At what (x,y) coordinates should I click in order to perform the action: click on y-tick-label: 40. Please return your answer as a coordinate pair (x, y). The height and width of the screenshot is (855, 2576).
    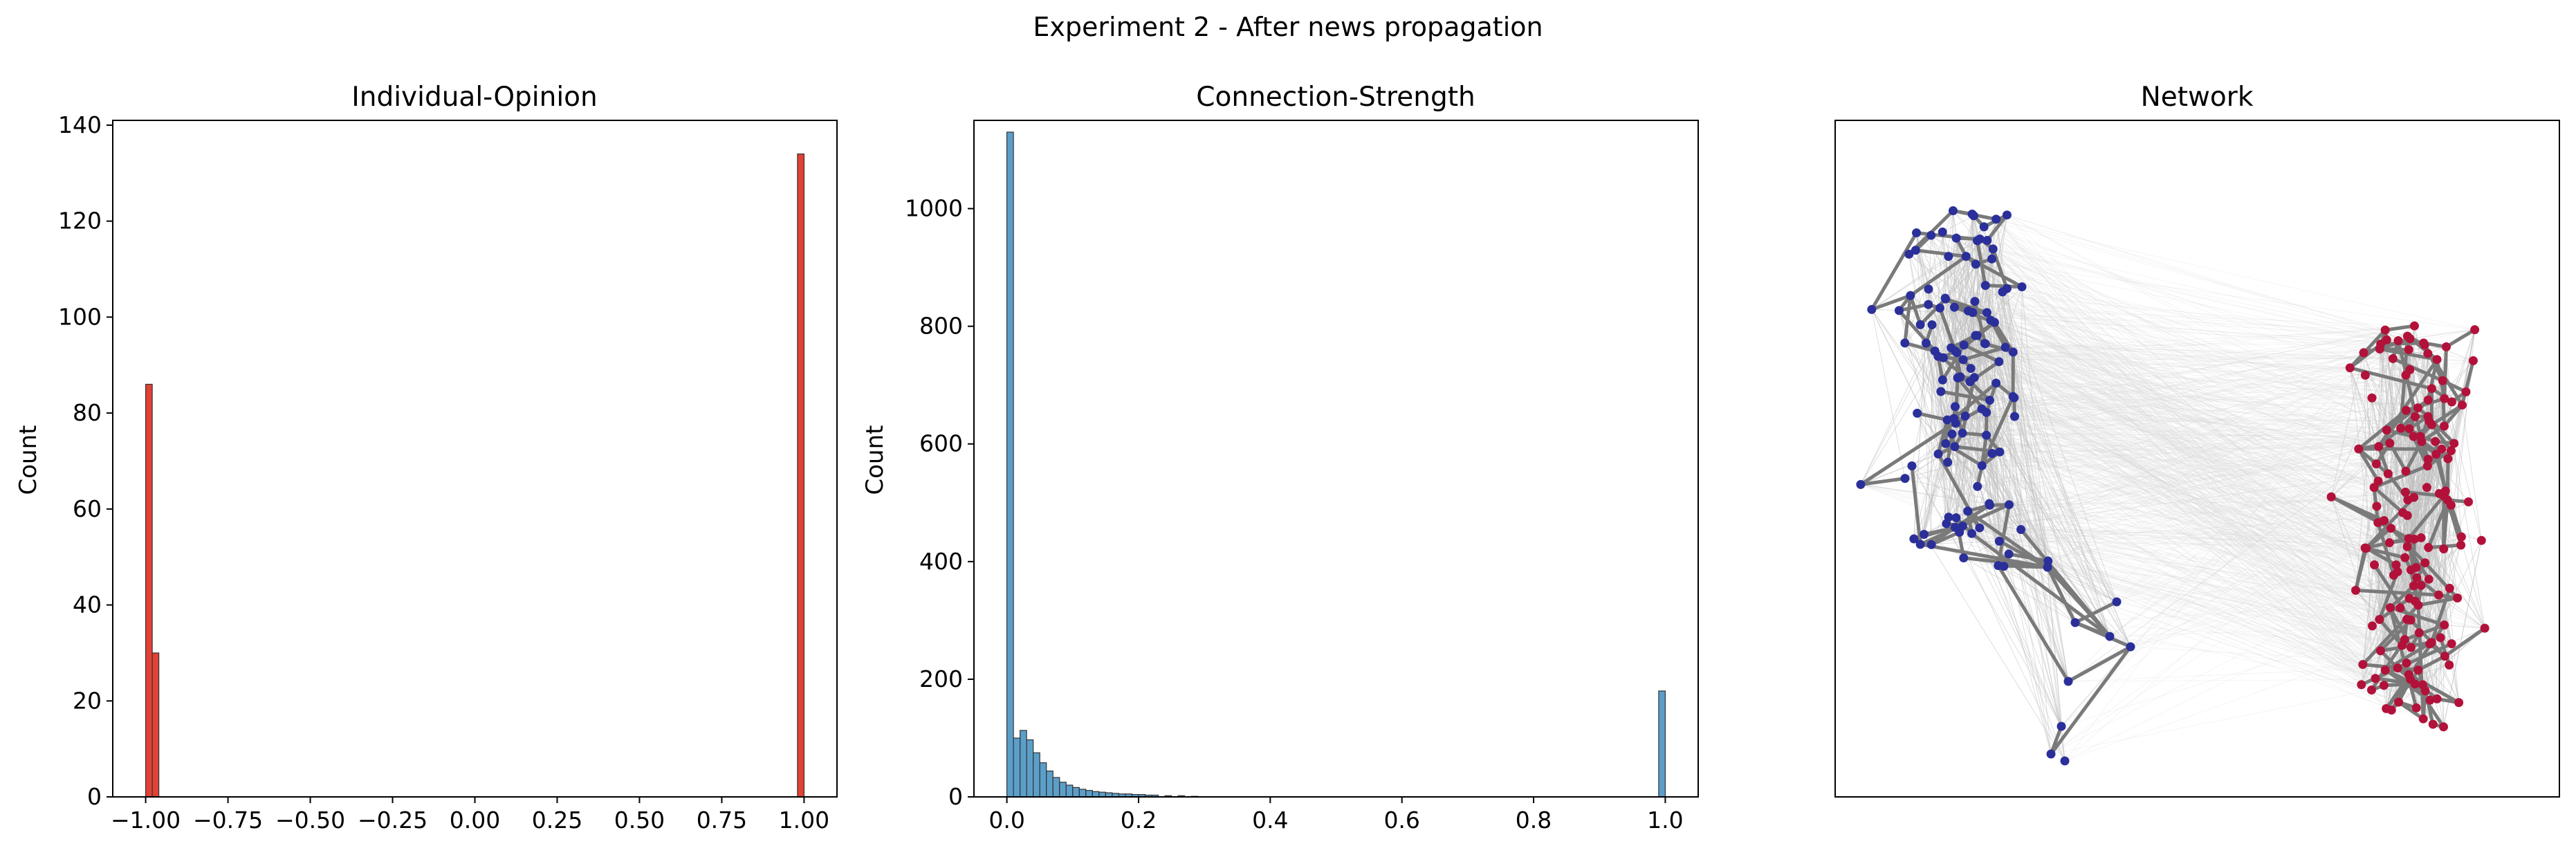
    Looking at the image, I should click on (87, 604).